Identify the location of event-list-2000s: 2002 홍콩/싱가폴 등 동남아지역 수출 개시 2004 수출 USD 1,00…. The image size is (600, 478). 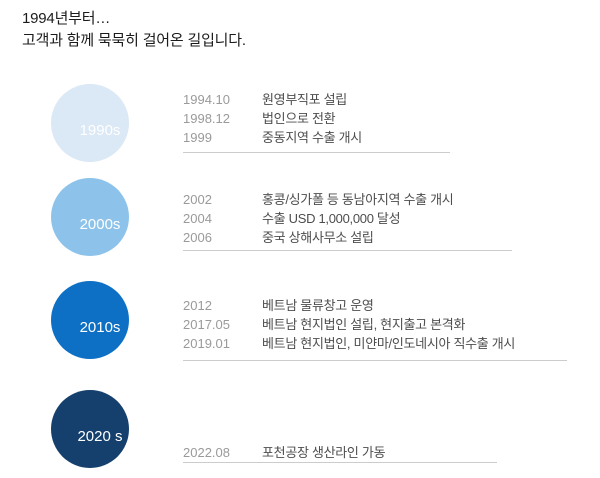
(347, 220).